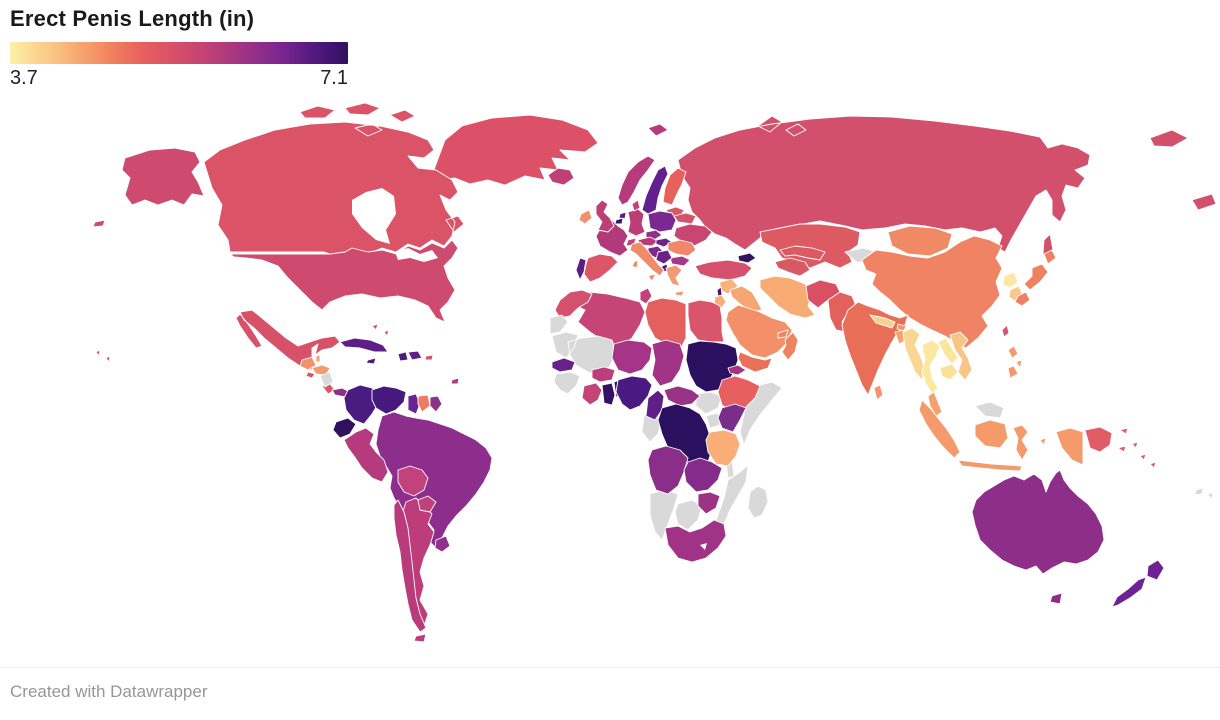  Describe the element at coordinates (646, 296) in the screenshot. I see `country-tunisia` at that location.